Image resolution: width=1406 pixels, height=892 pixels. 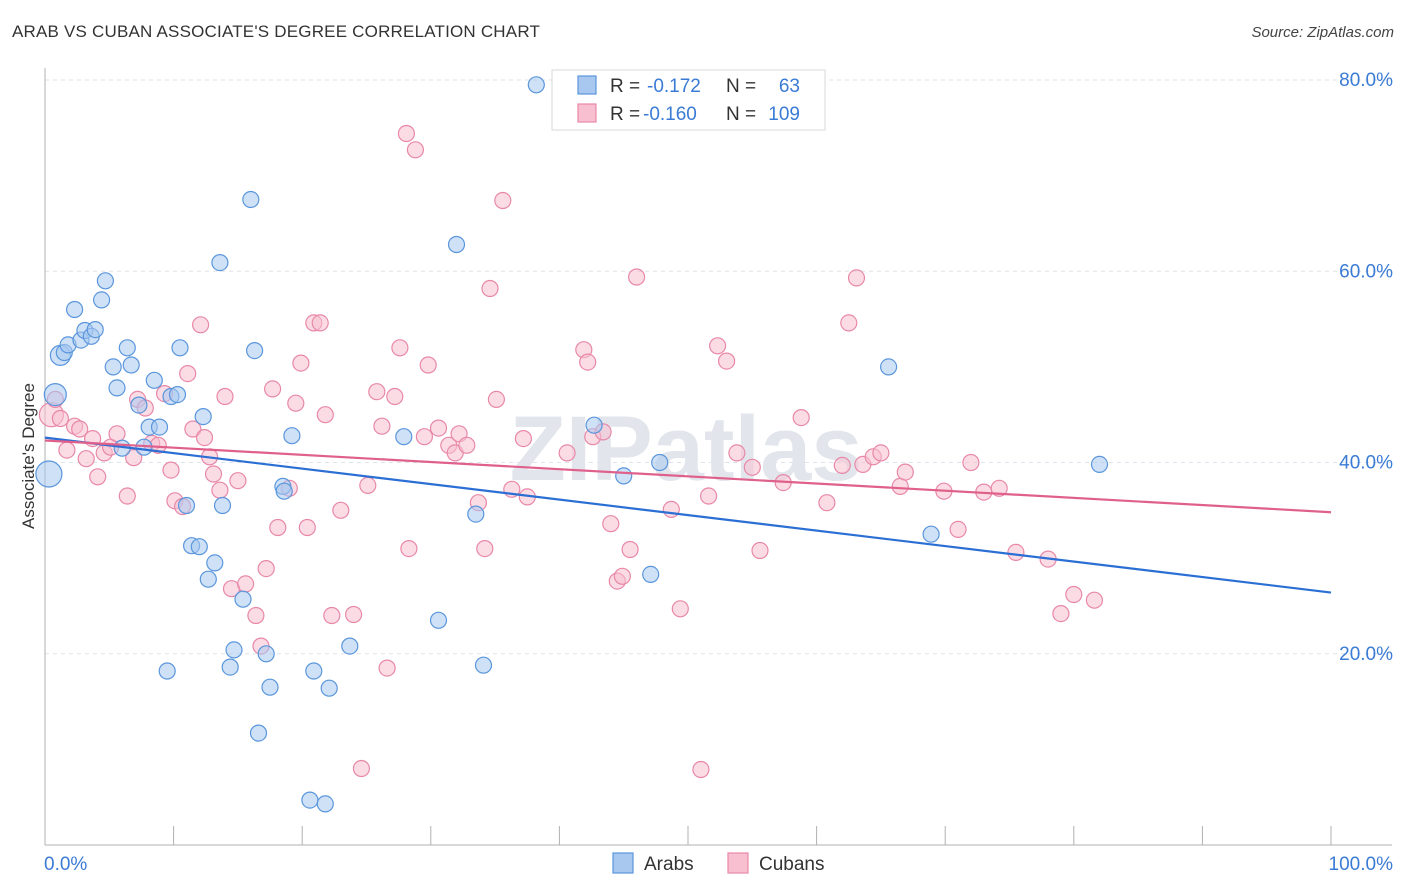 What do you see at coordinates (741, 86) in the screenshot?
I see `legend-n-label-arabs: N =` at bounding box center [741, 86].